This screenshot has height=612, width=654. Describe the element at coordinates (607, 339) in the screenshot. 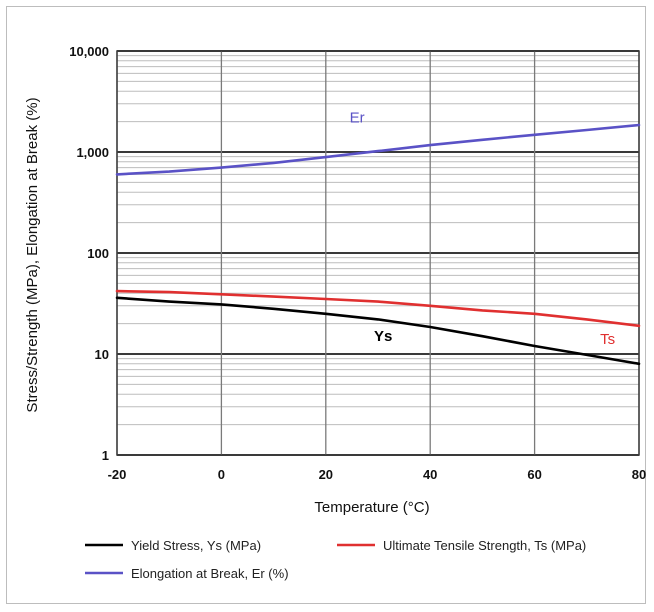

I see `series-label-2: Ts` at that location.